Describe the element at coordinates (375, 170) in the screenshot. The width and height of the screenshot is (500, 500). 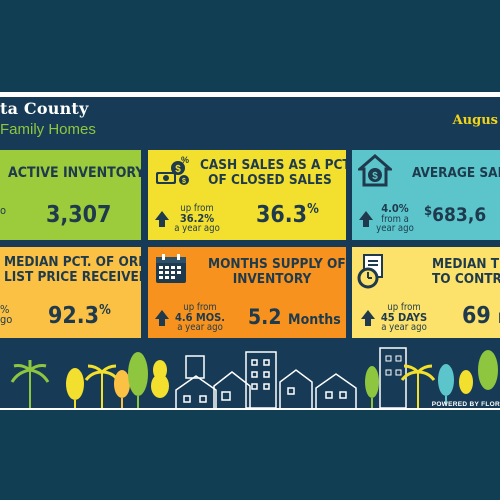
I see `house-dollar-icon: $` at that location.